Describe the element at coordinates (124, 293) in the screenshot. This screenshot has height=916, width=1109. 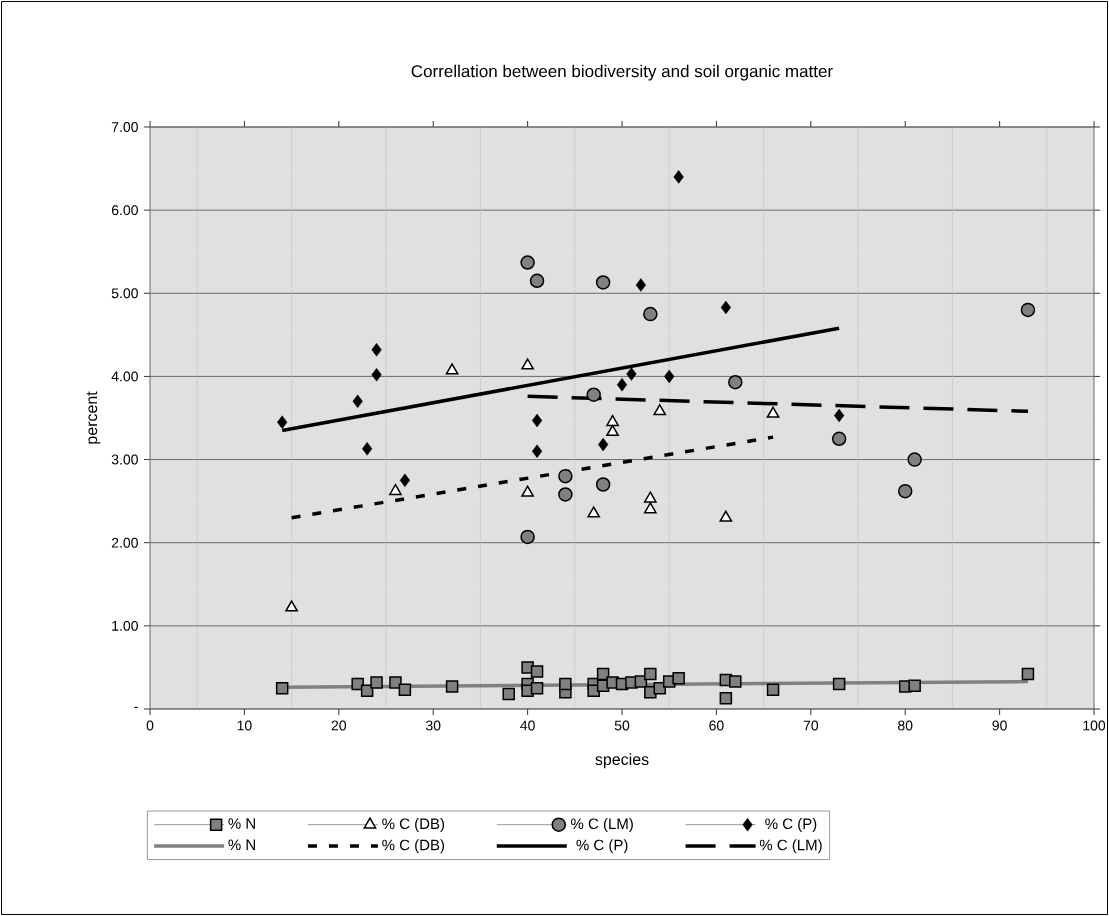
I see `y-tick-label: 5.00` at that location.